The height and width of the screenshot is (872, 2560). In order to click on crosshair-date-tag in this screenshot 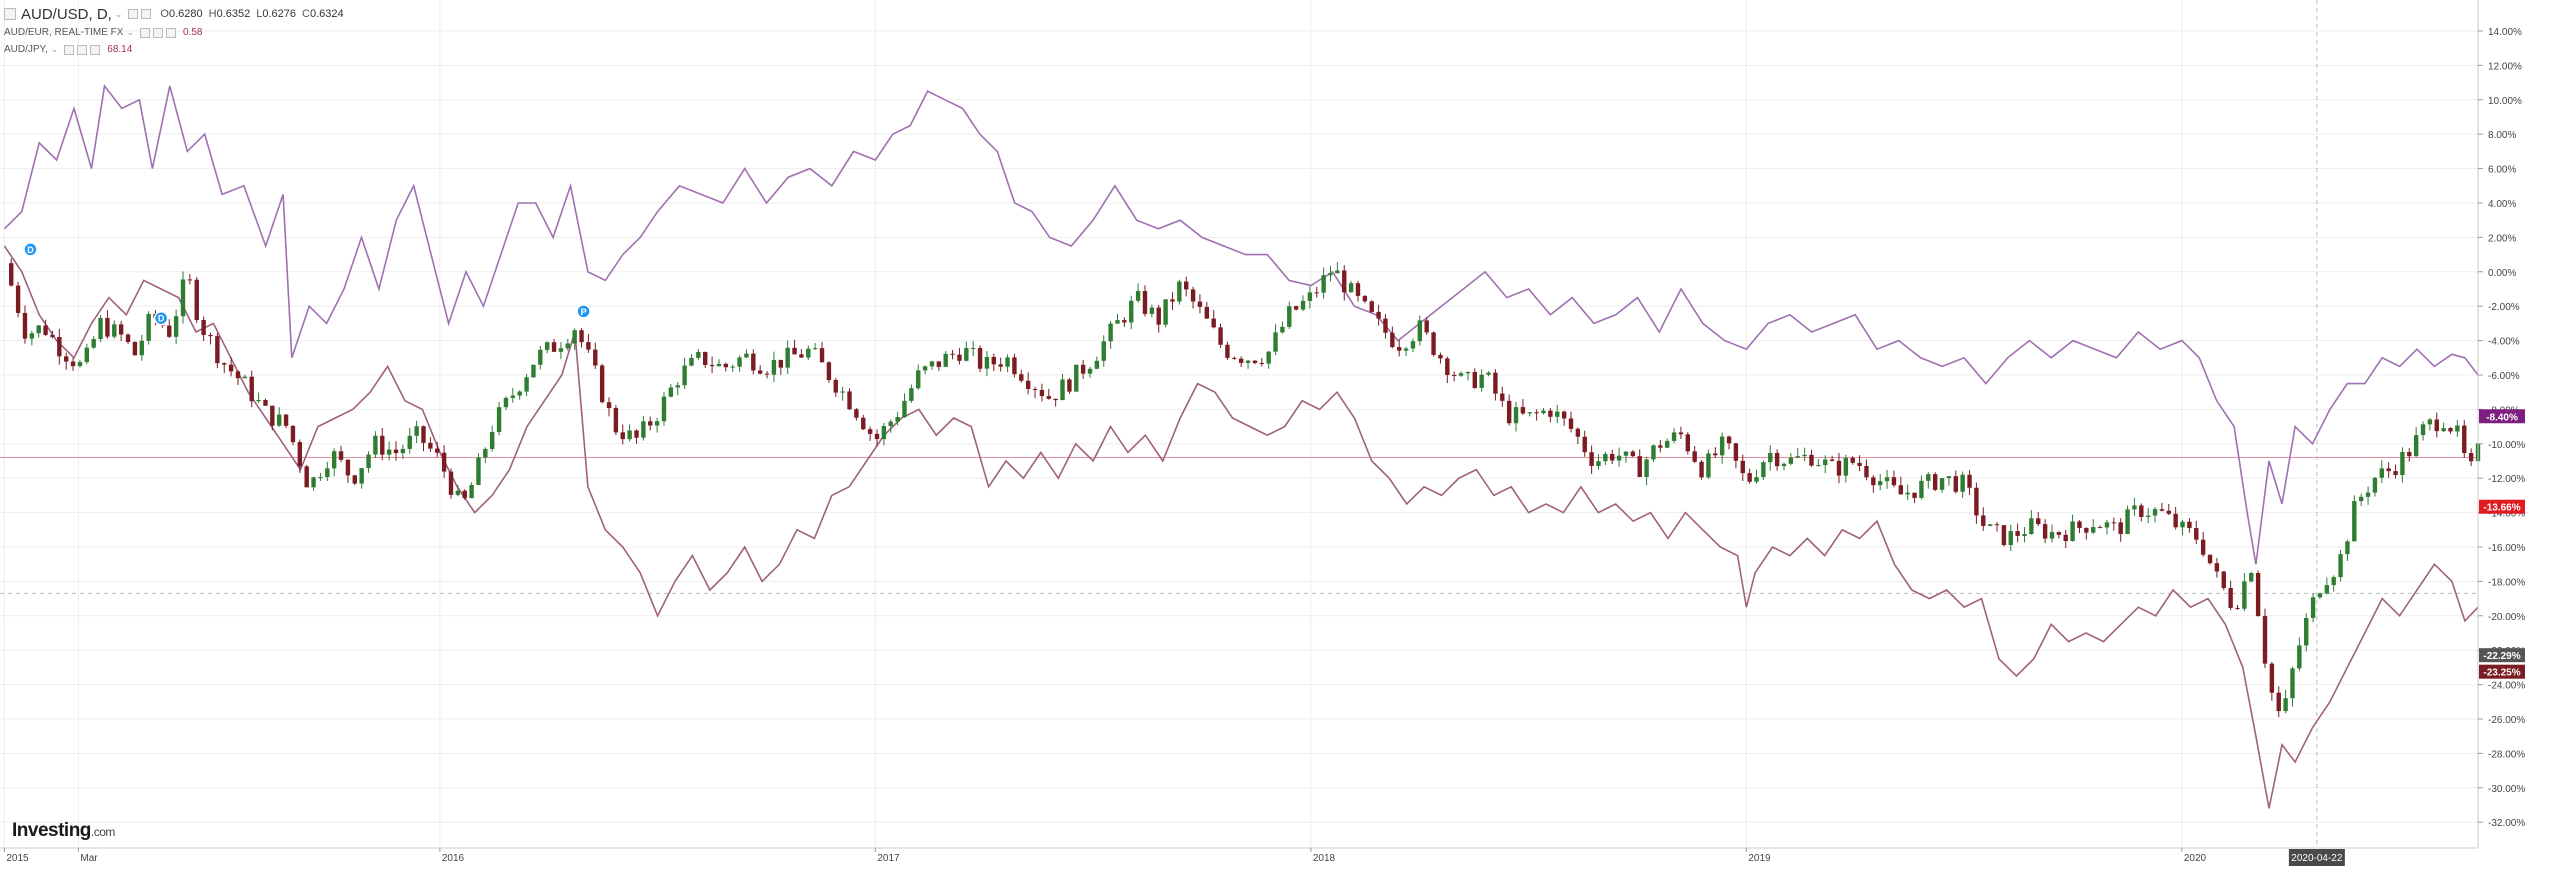, I will do `click(2316, 857)`.